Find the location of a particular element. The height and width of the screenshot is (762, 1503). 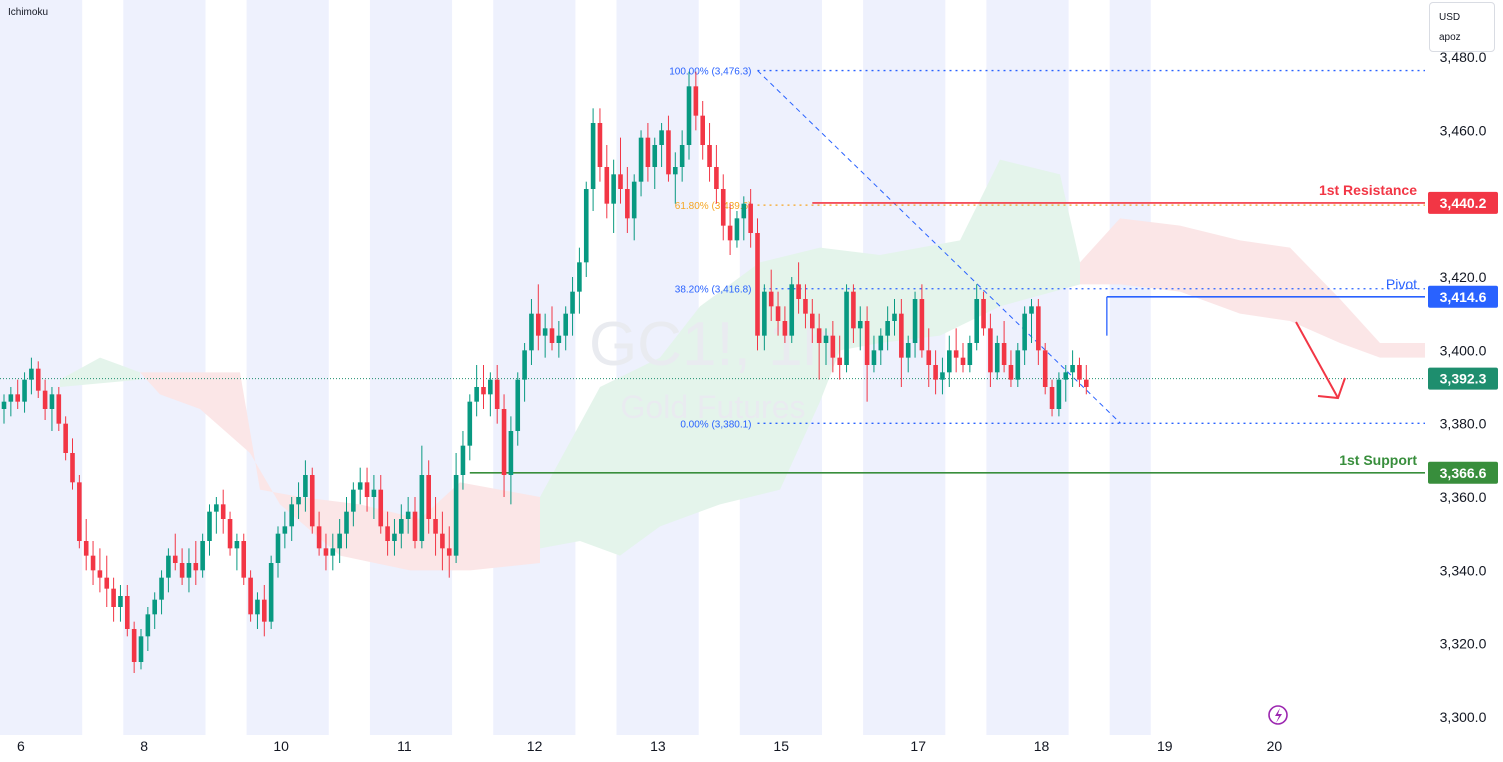

time-tick-label: 6 is located at coordinates (21, 746).